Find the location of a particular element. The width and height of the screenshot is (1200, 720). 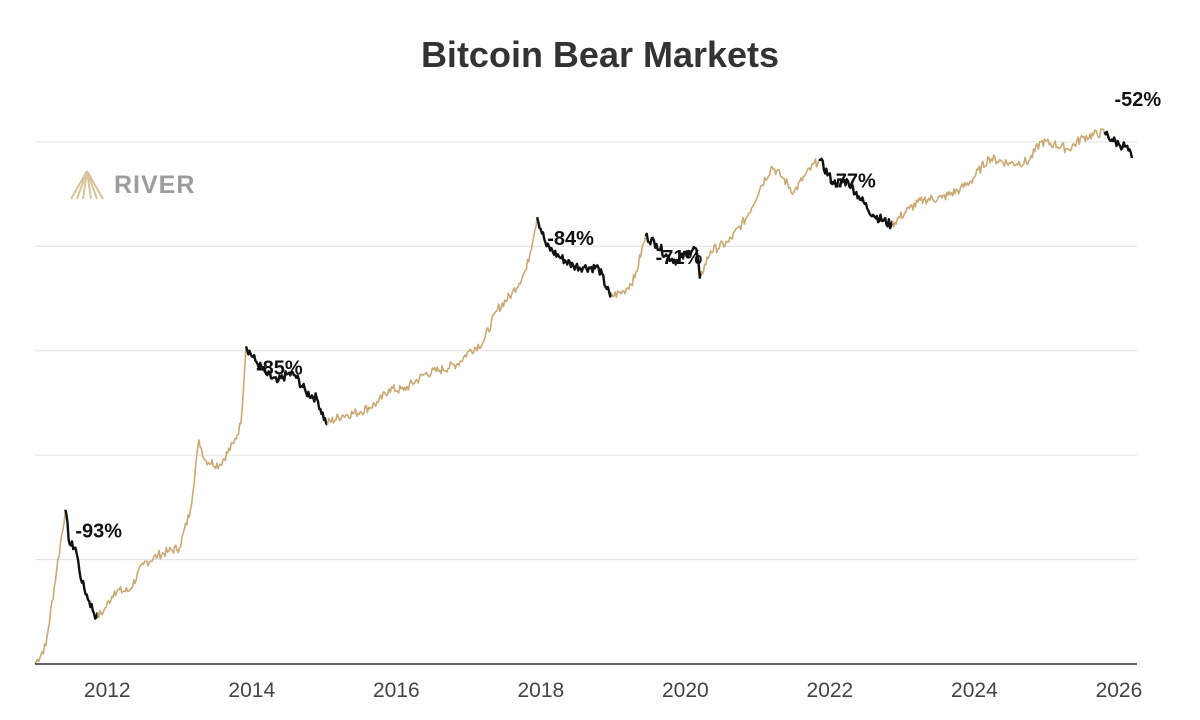

x-tick-label: 2018 is located at coordinates (540, 690).